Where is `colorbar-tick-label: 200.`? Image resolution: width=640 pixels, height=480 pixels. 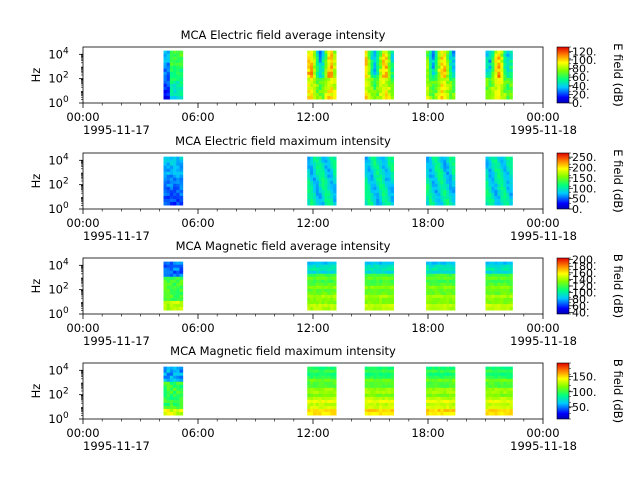 colorbar-tick-label: 200. is located at coordinates (584, 260).